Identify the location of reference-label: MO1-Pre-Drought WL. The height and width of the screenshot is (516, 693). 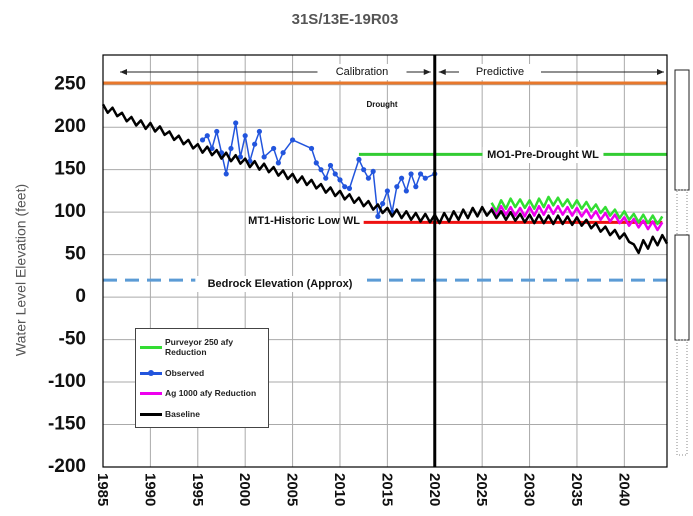
(543, 155).